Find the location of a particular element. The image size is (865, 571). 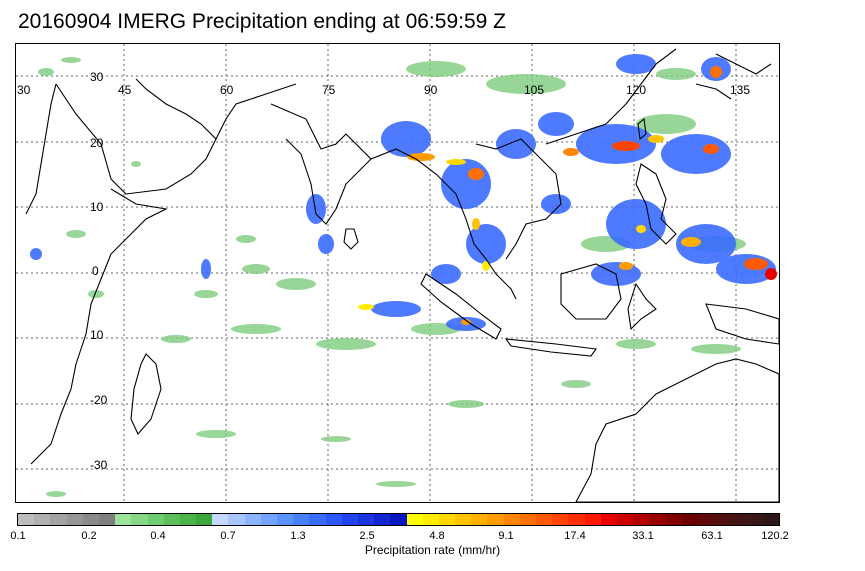

scale-tick-8: 17.4 is located at coordinates (575, 536).